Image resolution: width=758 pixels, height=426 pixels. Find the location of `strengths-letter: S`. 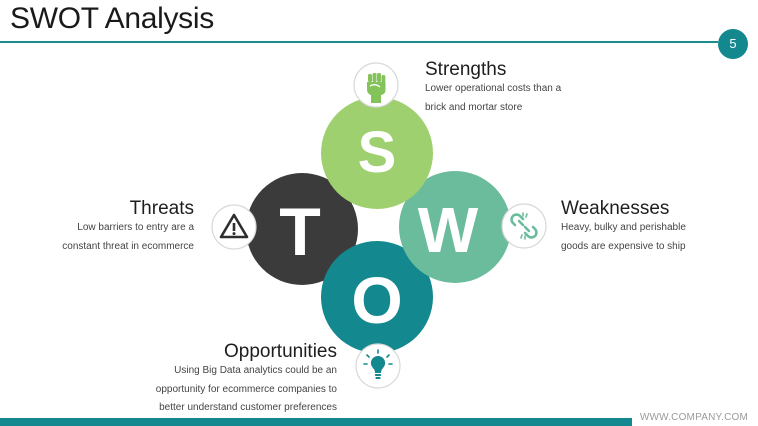

strengths-letter: S is located at coordinates (377, 152).